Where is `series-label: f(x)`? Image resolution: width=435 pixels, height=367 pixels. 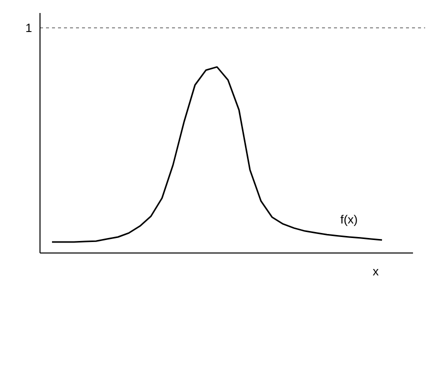 series-label: f(x) is located at coordinates (348, 220).